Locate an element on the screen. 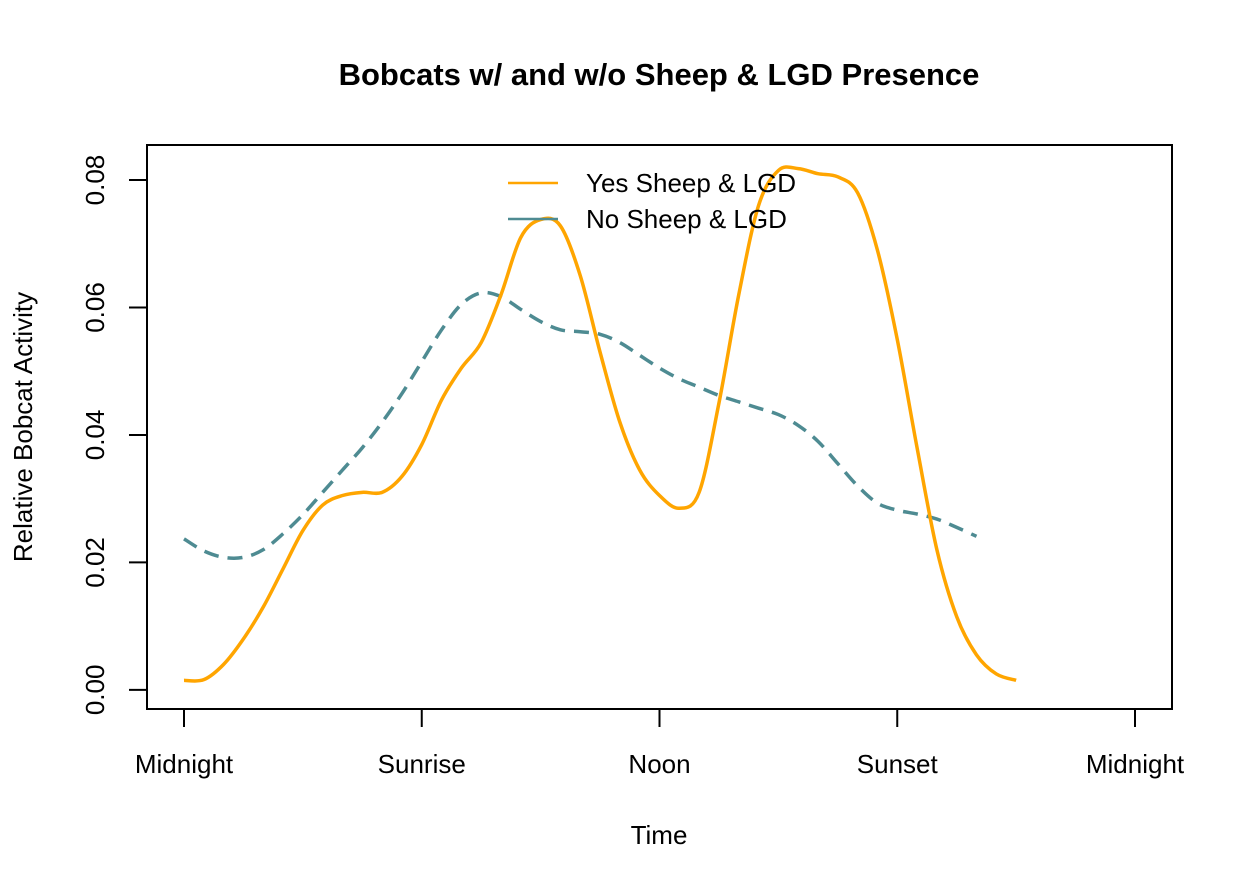  legend-label: Yes Sheep & LGD is located at coordinates (691, 183).